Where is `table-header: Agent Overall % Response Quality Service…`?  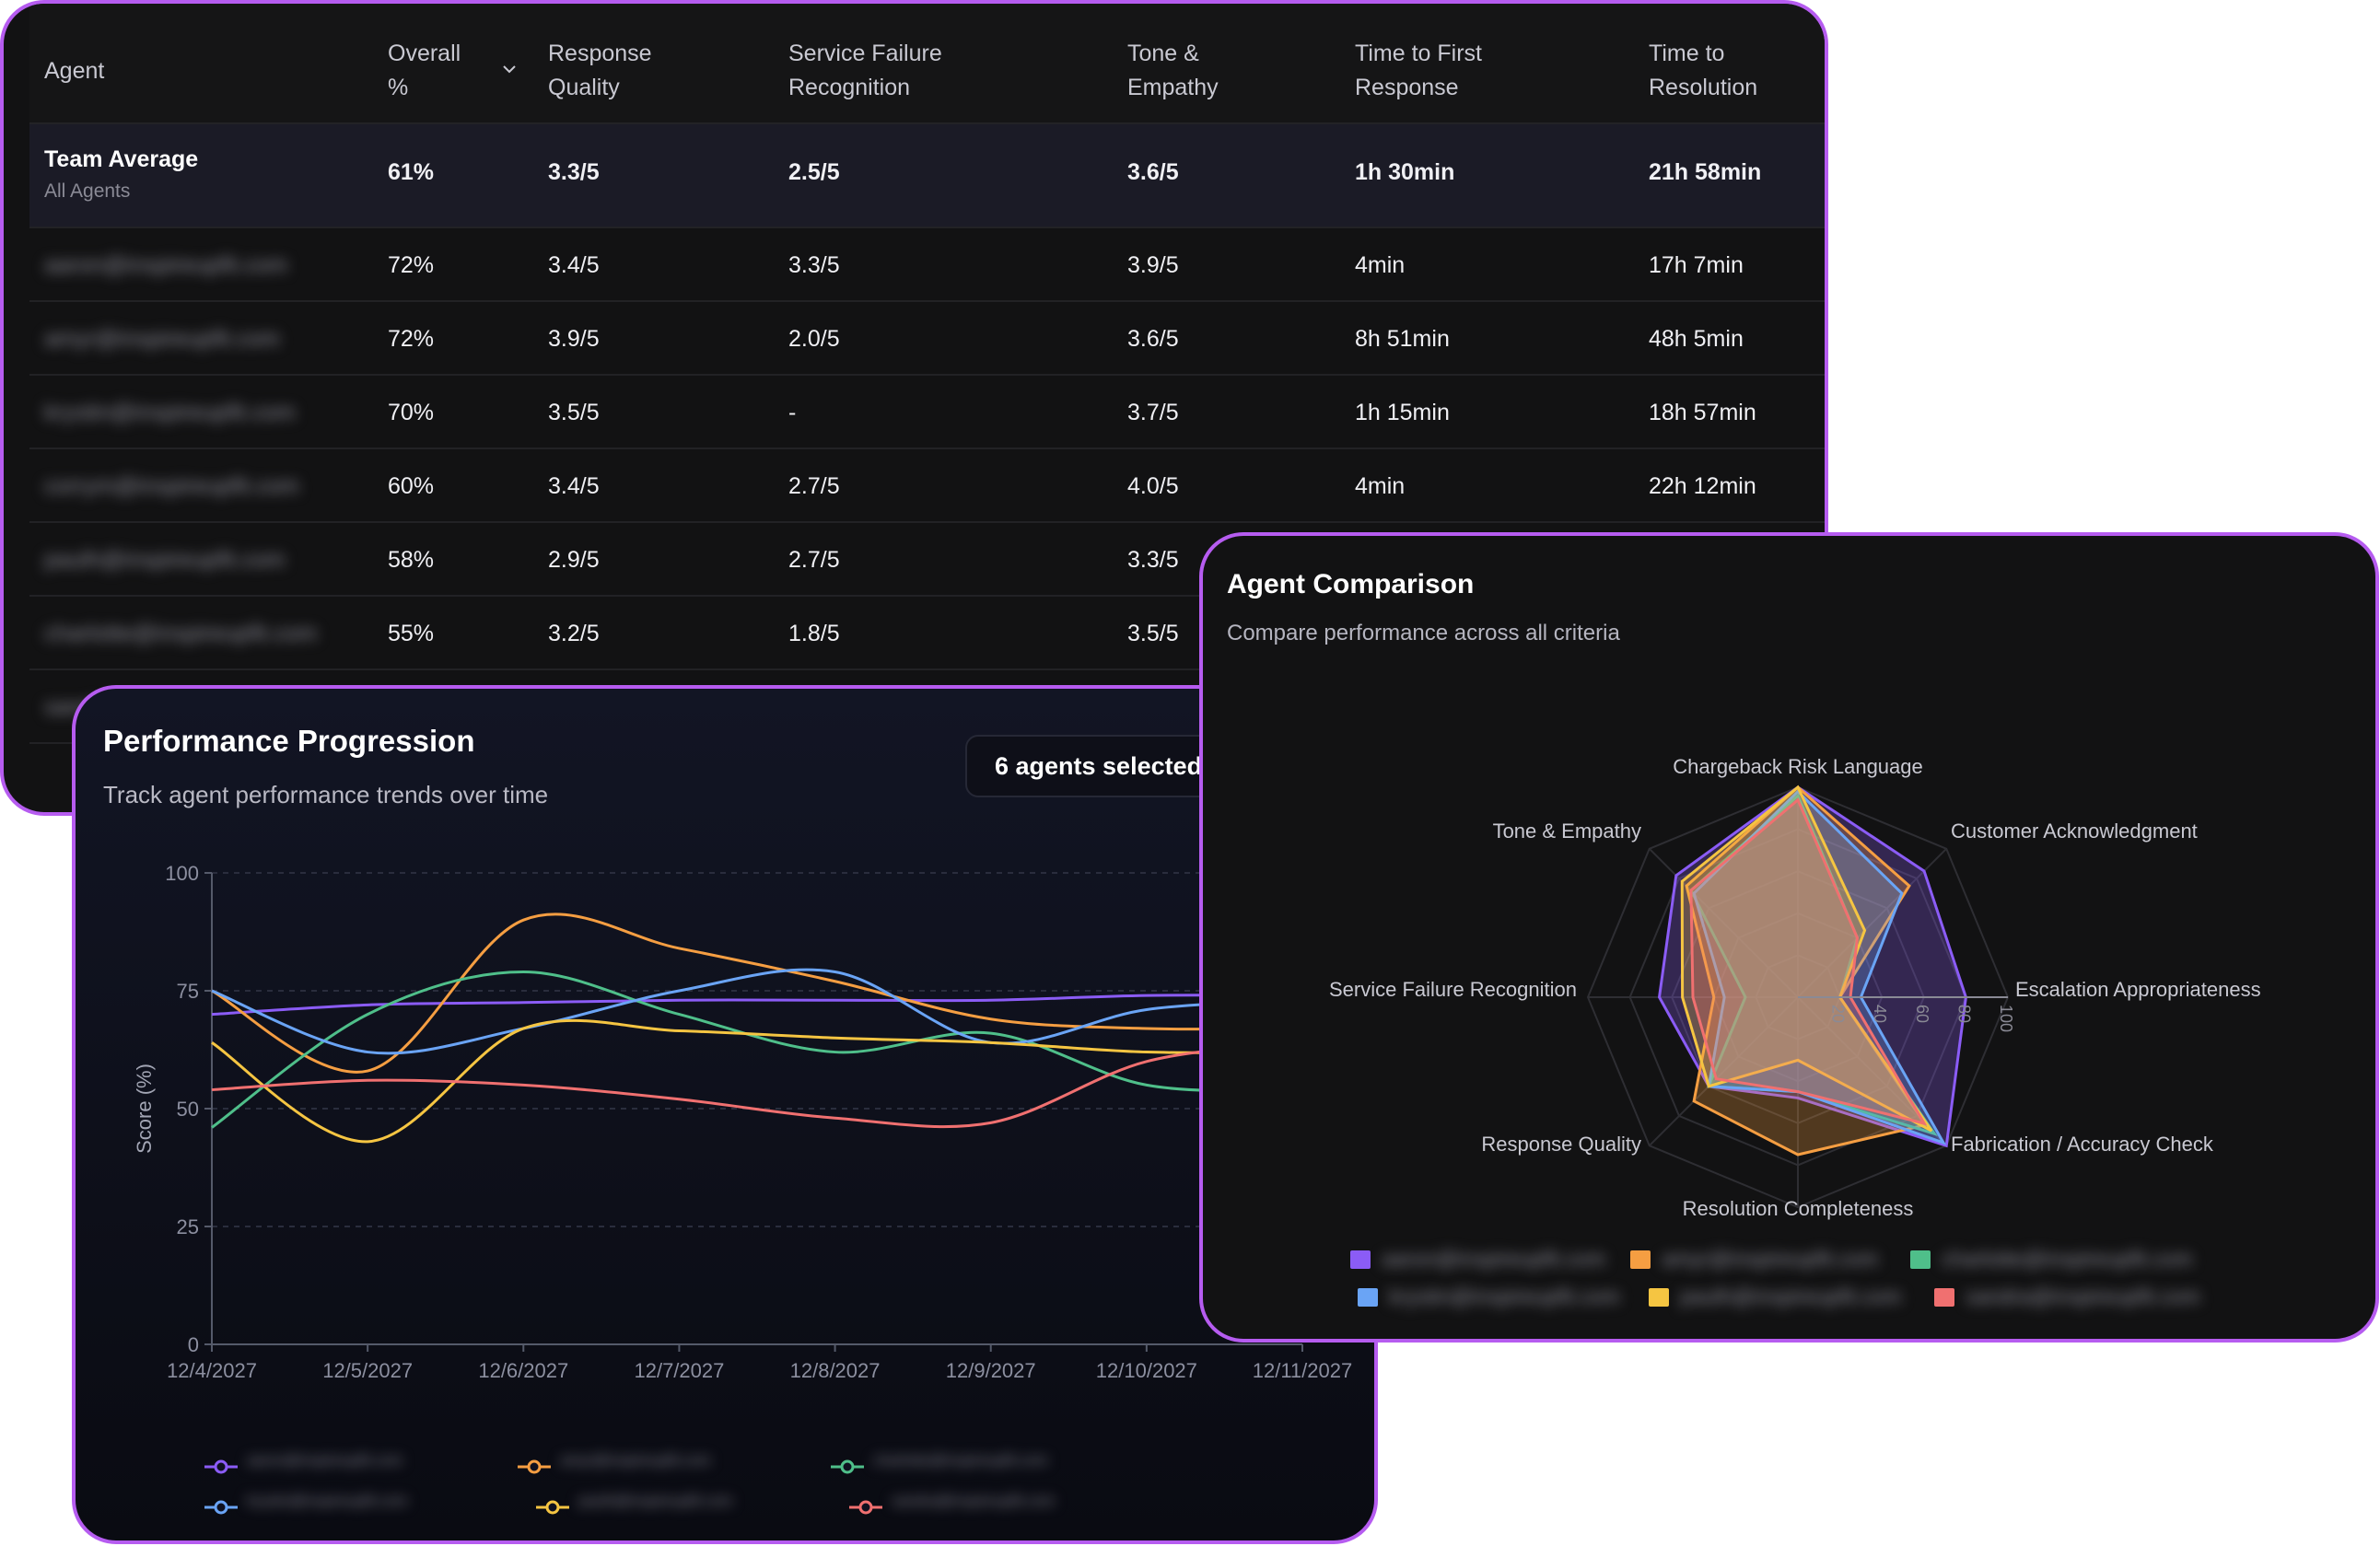
table-header: Agent Overall % Response Quality Service… is located at coordinates (927, 64).